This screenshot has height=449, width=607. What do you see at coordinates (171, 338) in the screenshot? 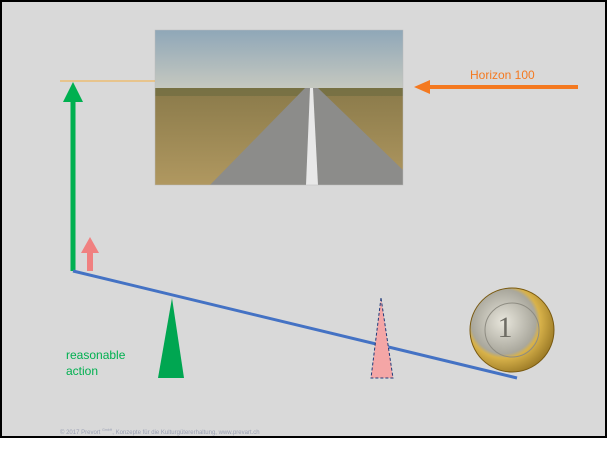
I see `fulcrum-green` at bounding box center [171, 338].